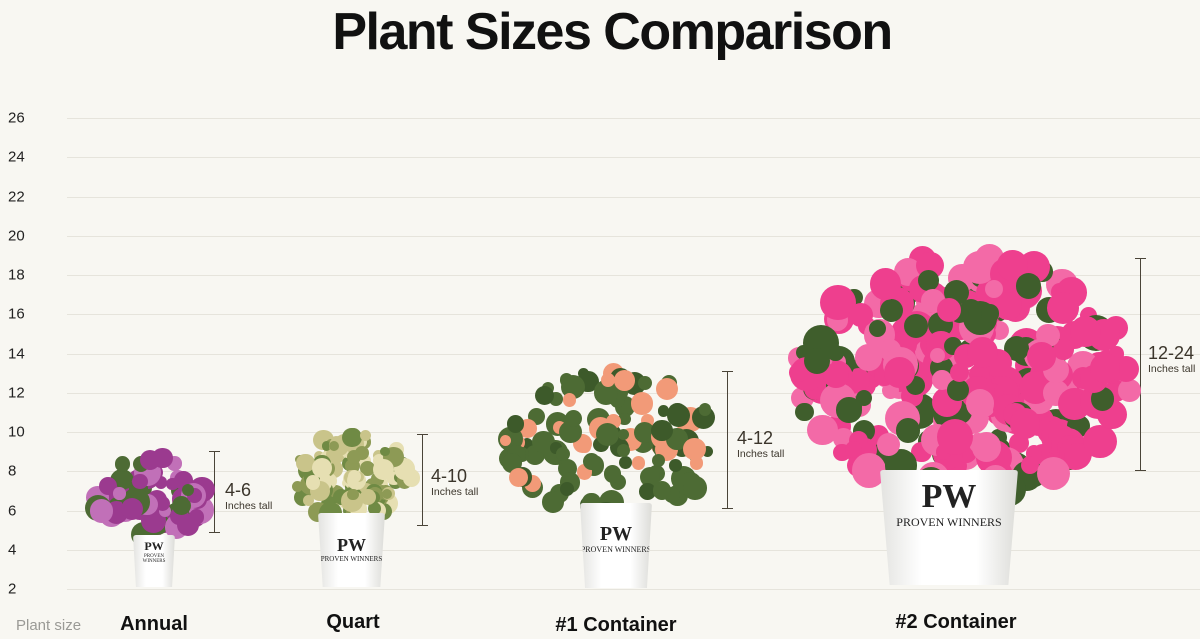  What do you see at coordinates (16, 236) in the screenshot?
I see `y-tick-label: 20` at bounding box center [16, 236].